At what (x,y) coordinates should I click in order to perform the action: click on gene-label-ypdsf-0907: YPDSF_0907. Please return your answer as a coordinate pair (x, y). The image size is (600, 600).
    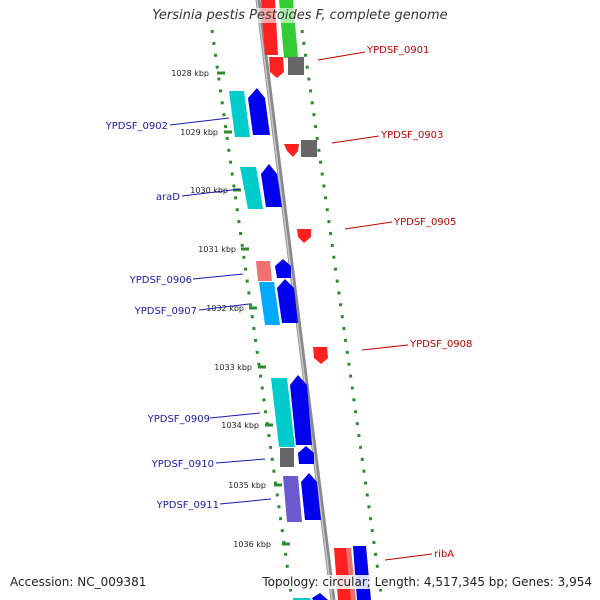
    Looking at the image, I should click on (165, 311).